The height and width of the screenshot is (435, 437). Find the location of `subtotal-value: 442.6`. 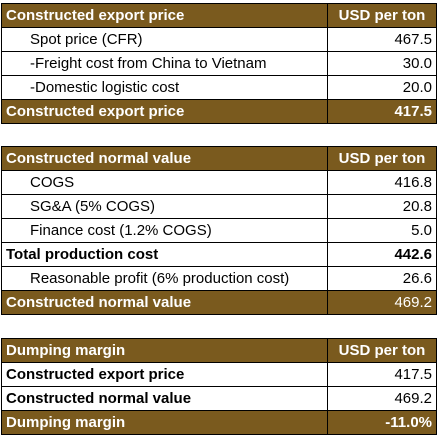

subtotal-value: 442.6 is located at coordinates (382, 254).